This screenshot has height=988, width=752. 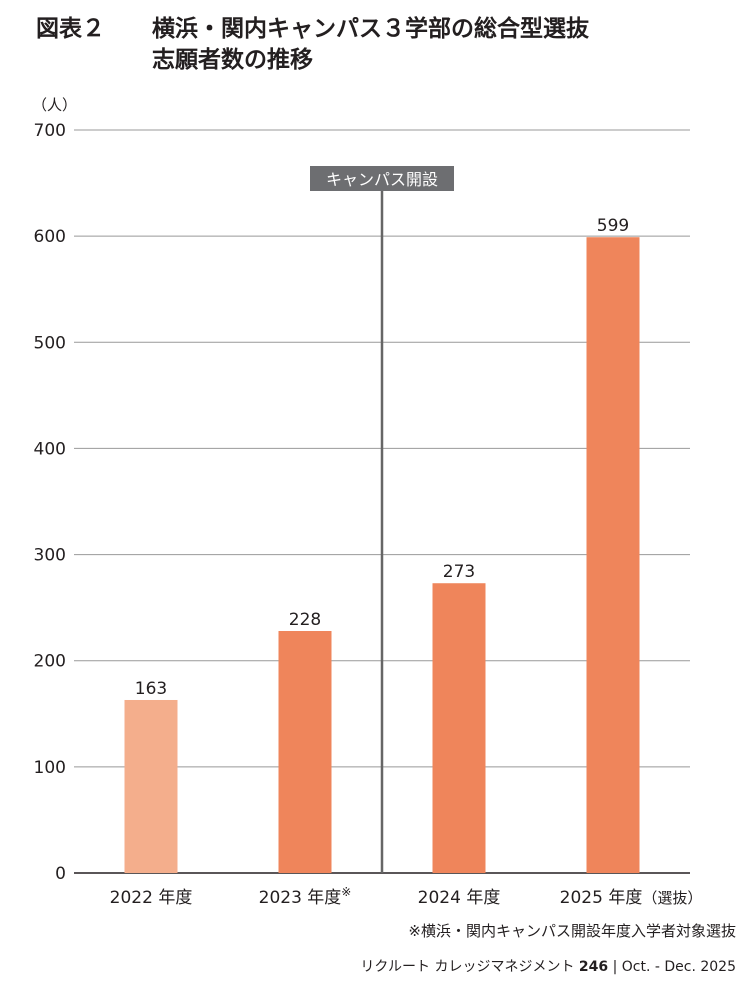 I want to click on y-axis-unit-label: （人）, so click(x=54, y=105).